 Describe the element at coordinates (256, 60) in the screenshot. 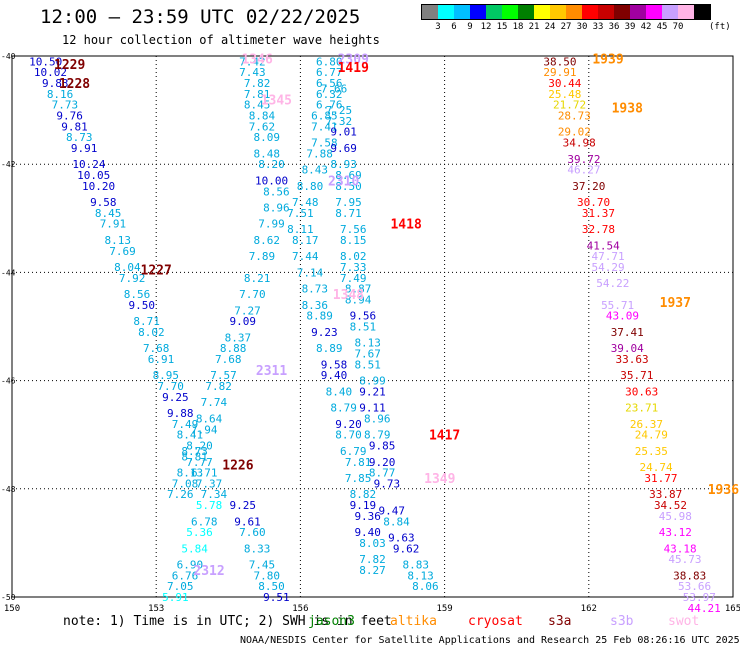

I see `pass-time-label: 1346` at that location.